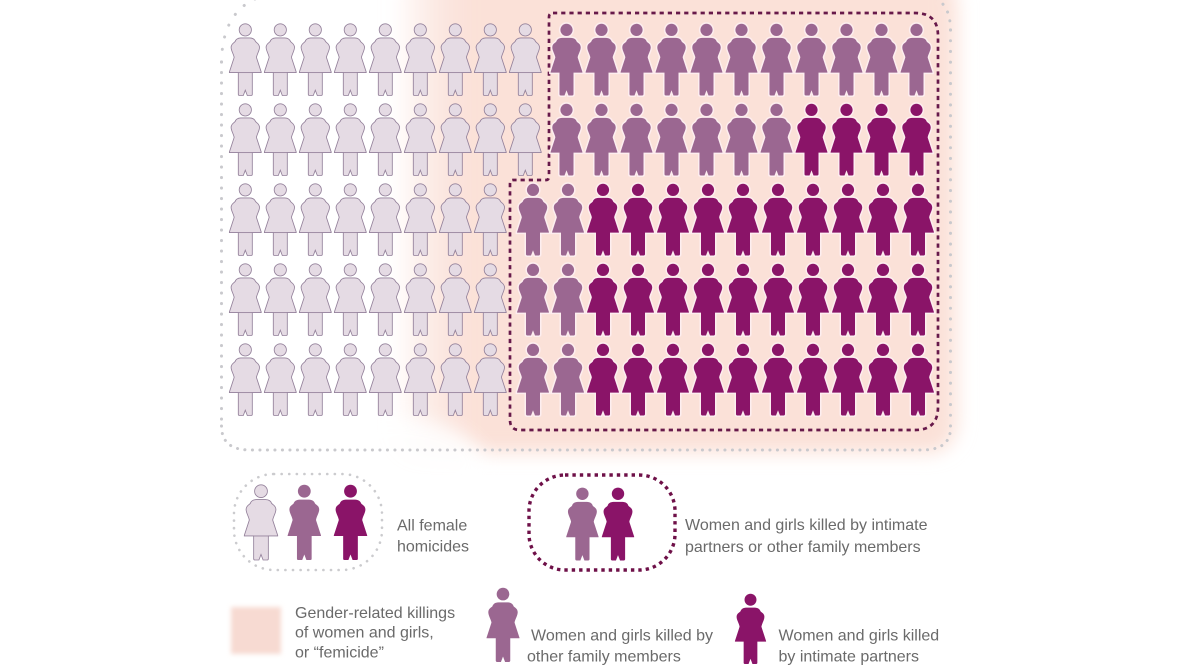  Describe the element at coordinates (622, 635) in the screenshot. I see `svg-text: Women and girls killed by` at that location.